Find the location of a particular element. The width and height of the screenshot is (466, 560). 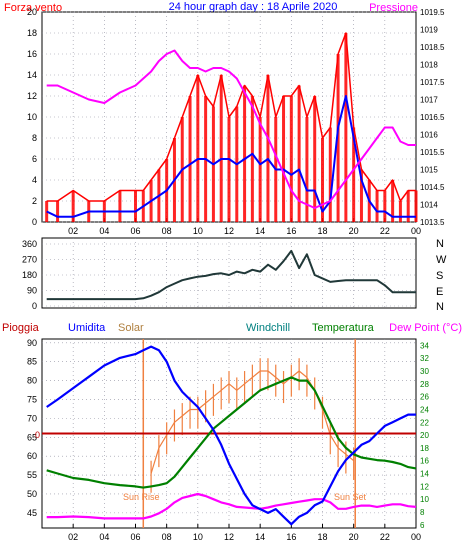

legend-windchill: Windchill is located at coordinates (268, 328).